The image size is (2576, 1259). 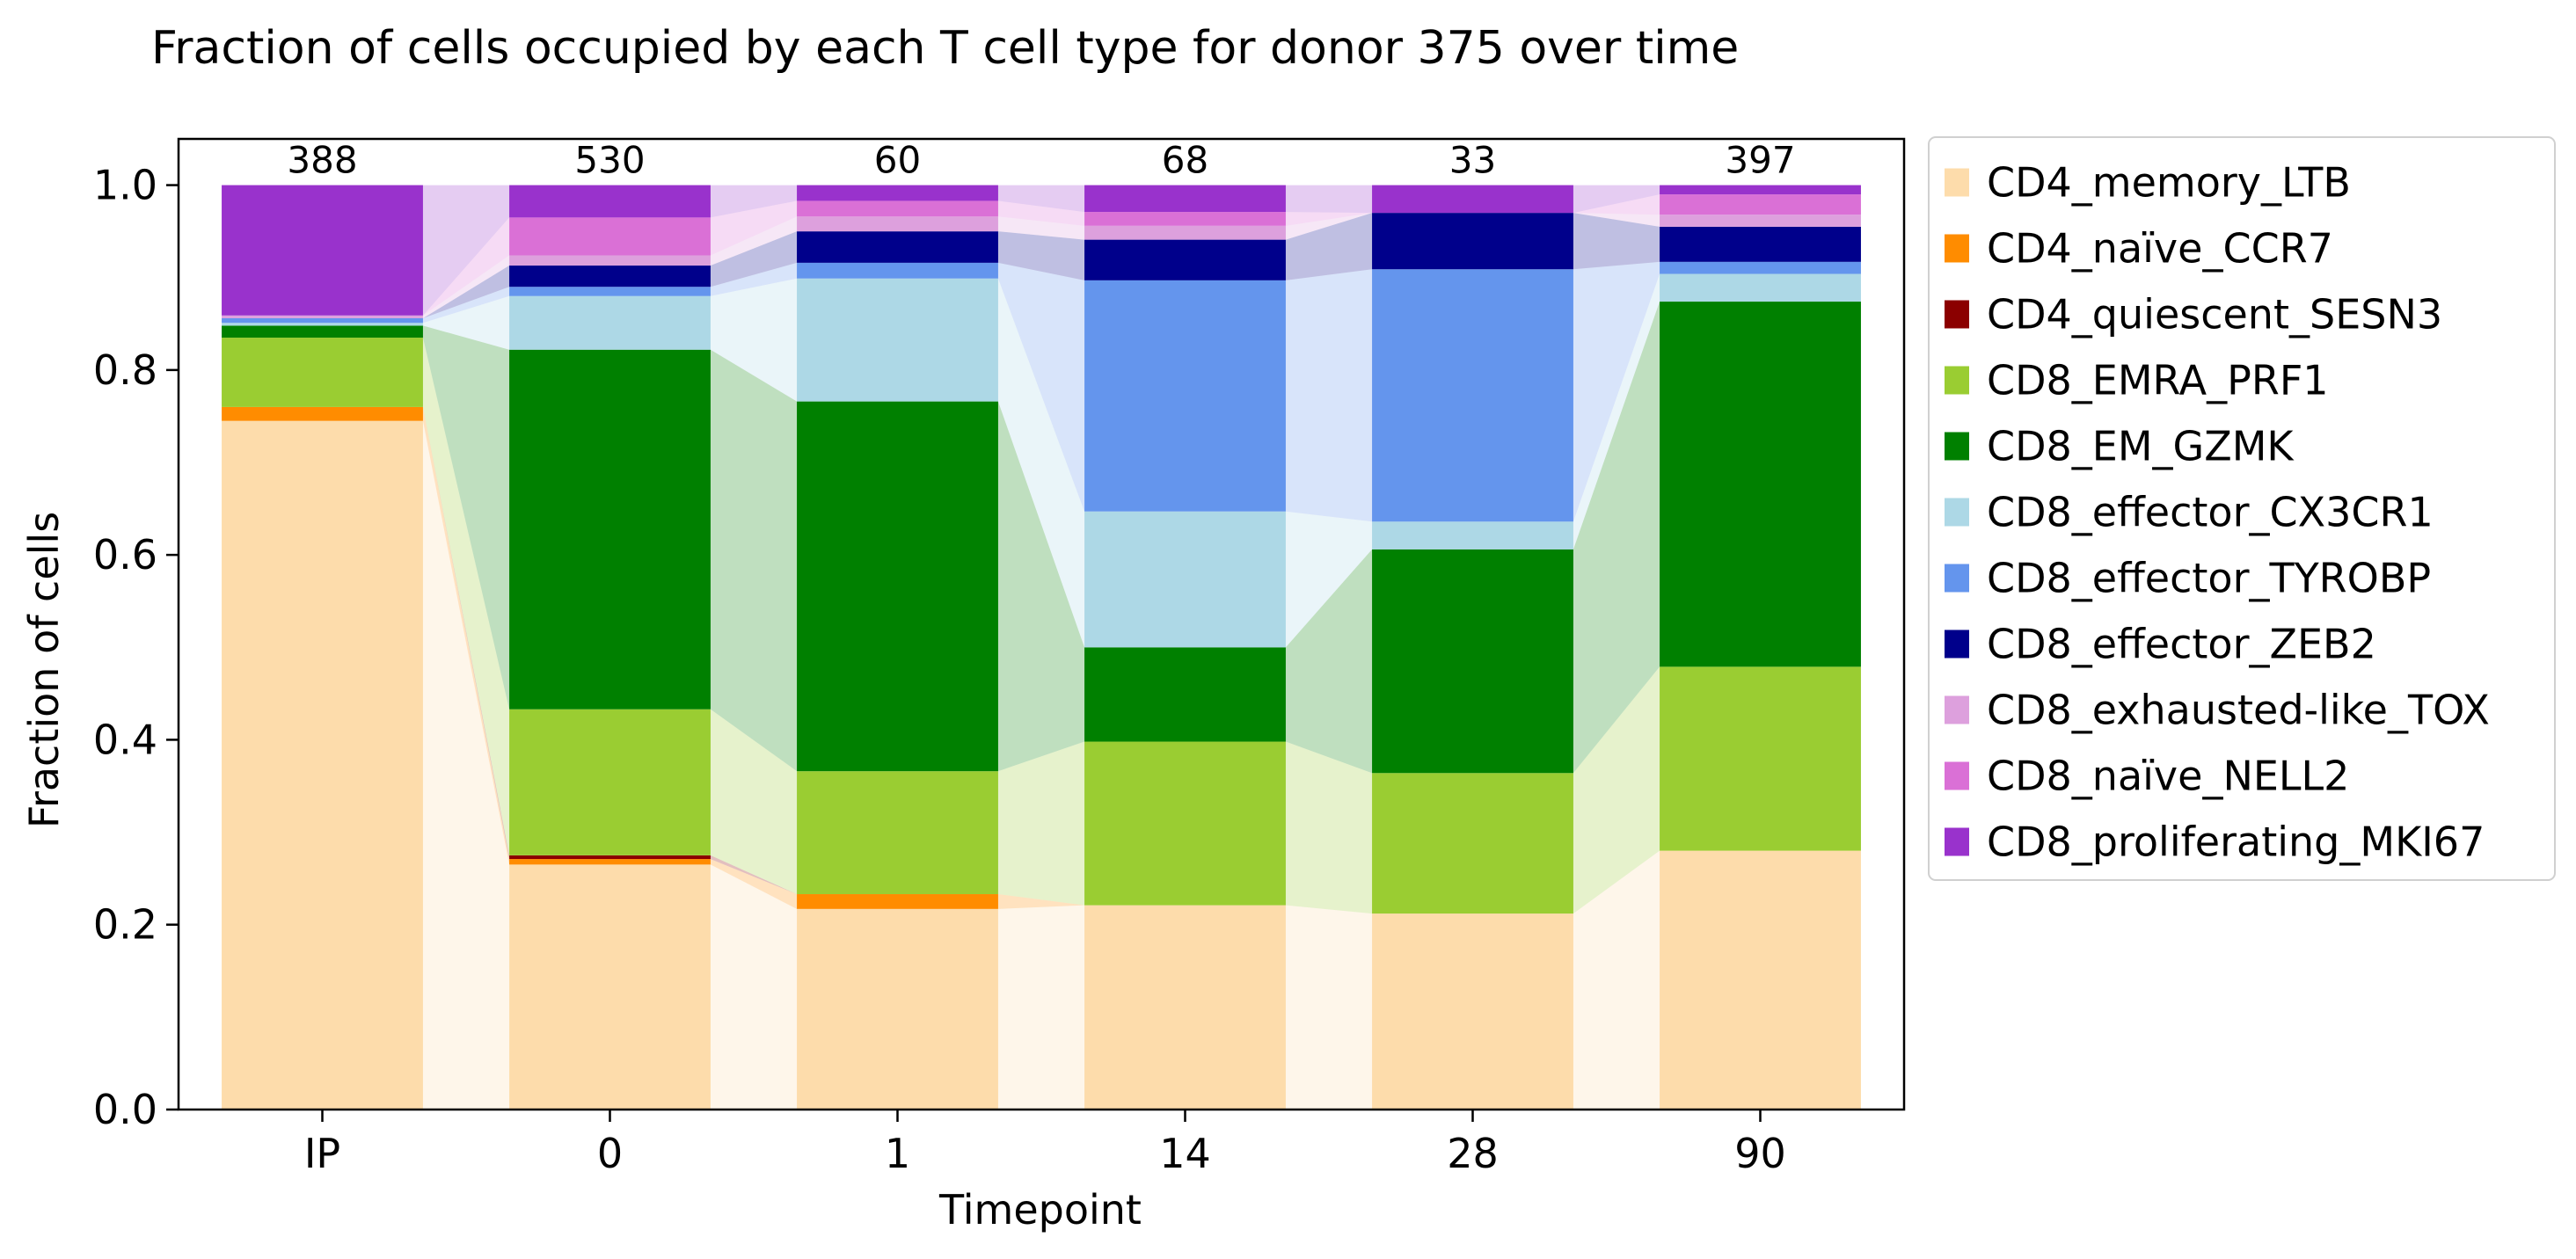 What do you see at coordinates (2238, 710) in the screenshot?
I see `legend-label: CD8_exhausted-like_TOX` at bounding box center [2238, 710].